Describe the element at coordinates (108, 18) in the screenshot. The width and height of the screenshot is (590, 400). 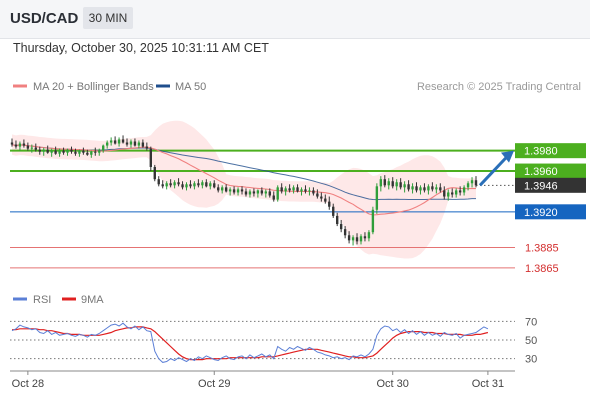
I see `timeframe-badge: 30 MIN` at that location.